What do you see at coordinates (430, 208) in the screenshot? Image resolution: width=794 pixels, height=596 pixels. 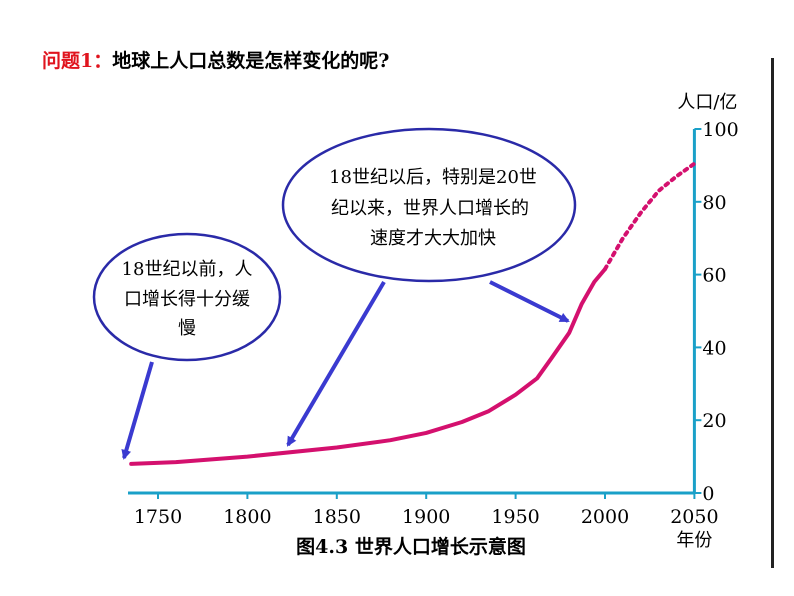 I see `bubble-top-line: 纪以来，世界人口增长的` at bounding box center [430, 208].